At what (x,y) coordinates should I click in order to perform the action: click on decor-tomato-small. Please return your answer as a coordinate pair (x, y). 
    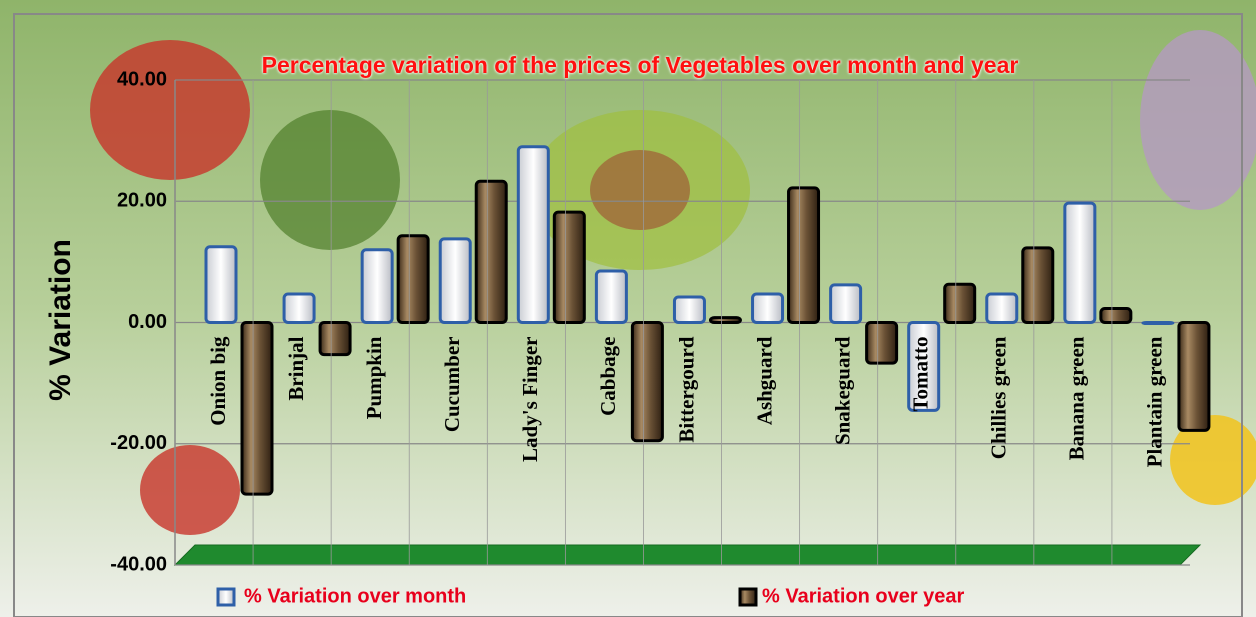
    Looking at the image, I should click on (190, 490).